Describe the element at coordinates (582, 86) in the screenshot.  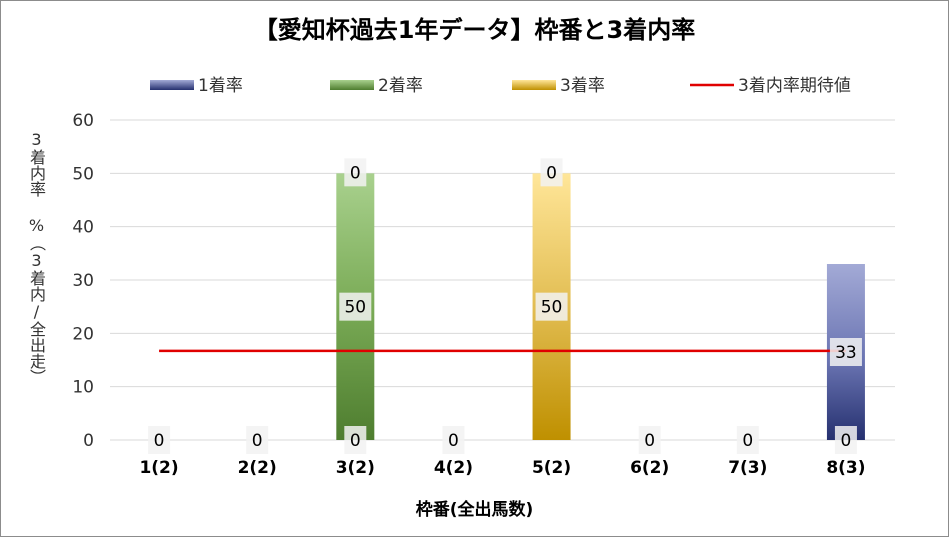
I see `legend-label: 3着率` at that location.